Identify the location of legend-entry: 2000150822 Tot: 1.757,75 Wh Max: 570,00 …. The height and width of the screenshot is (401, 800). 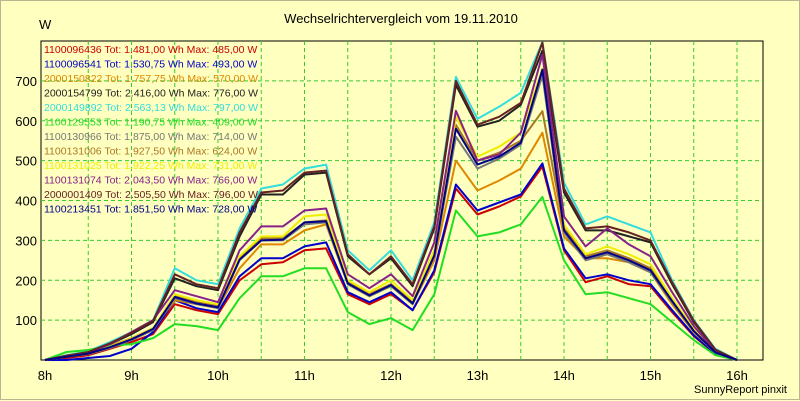
(151, 79).